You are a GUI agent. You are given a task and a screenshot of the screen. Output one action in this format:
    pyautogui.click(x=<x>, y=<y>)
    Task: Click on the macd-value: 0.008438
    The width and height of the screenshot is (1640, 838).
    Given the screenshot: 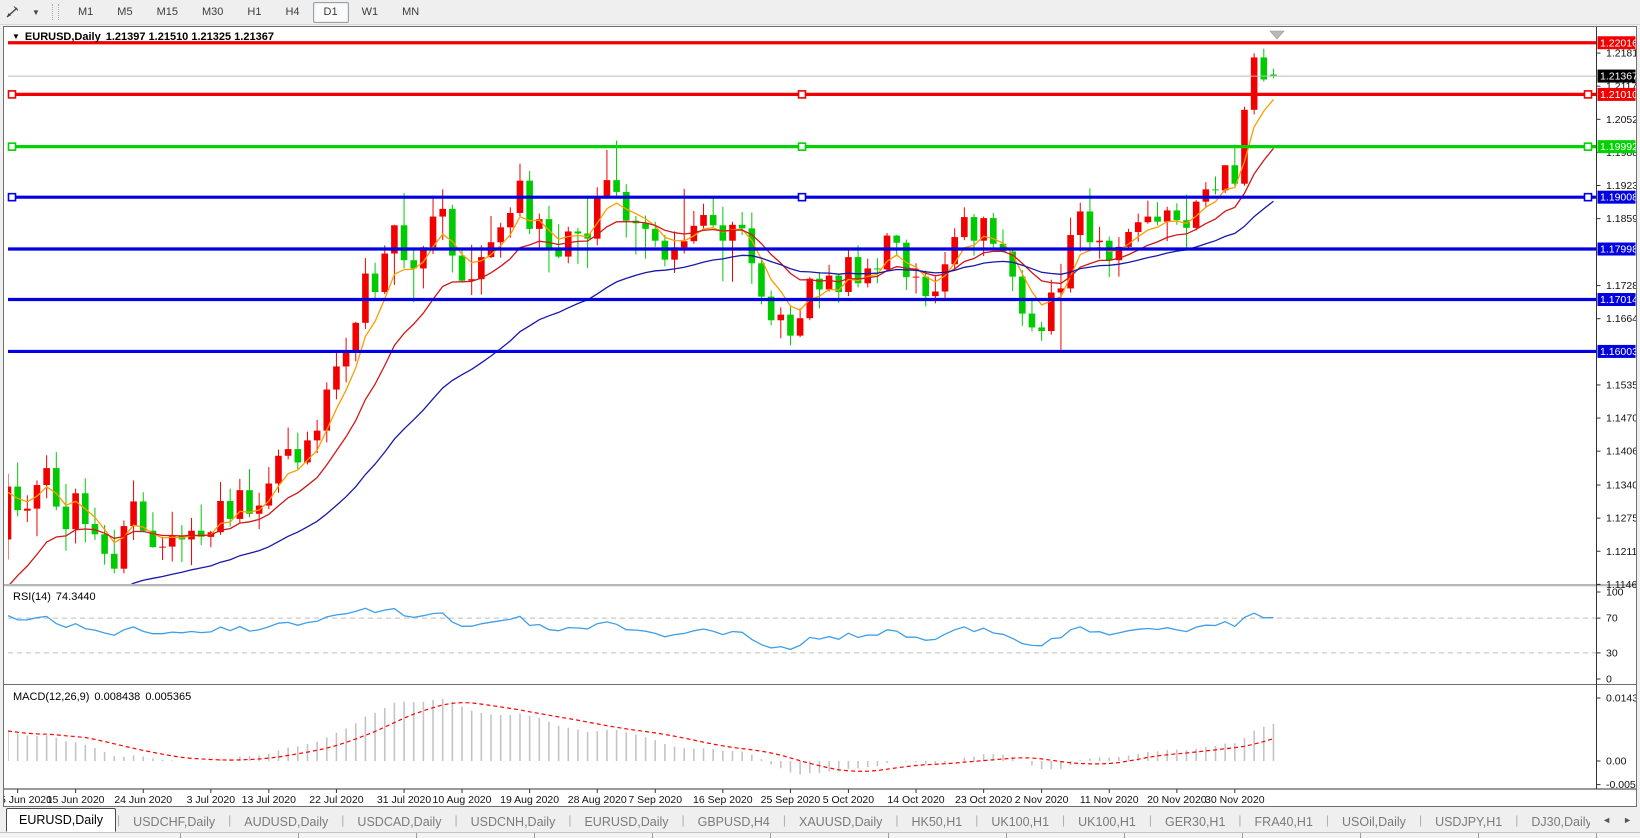 What is the action you would take?
    pyautogui.click(x=117, y=697)
    